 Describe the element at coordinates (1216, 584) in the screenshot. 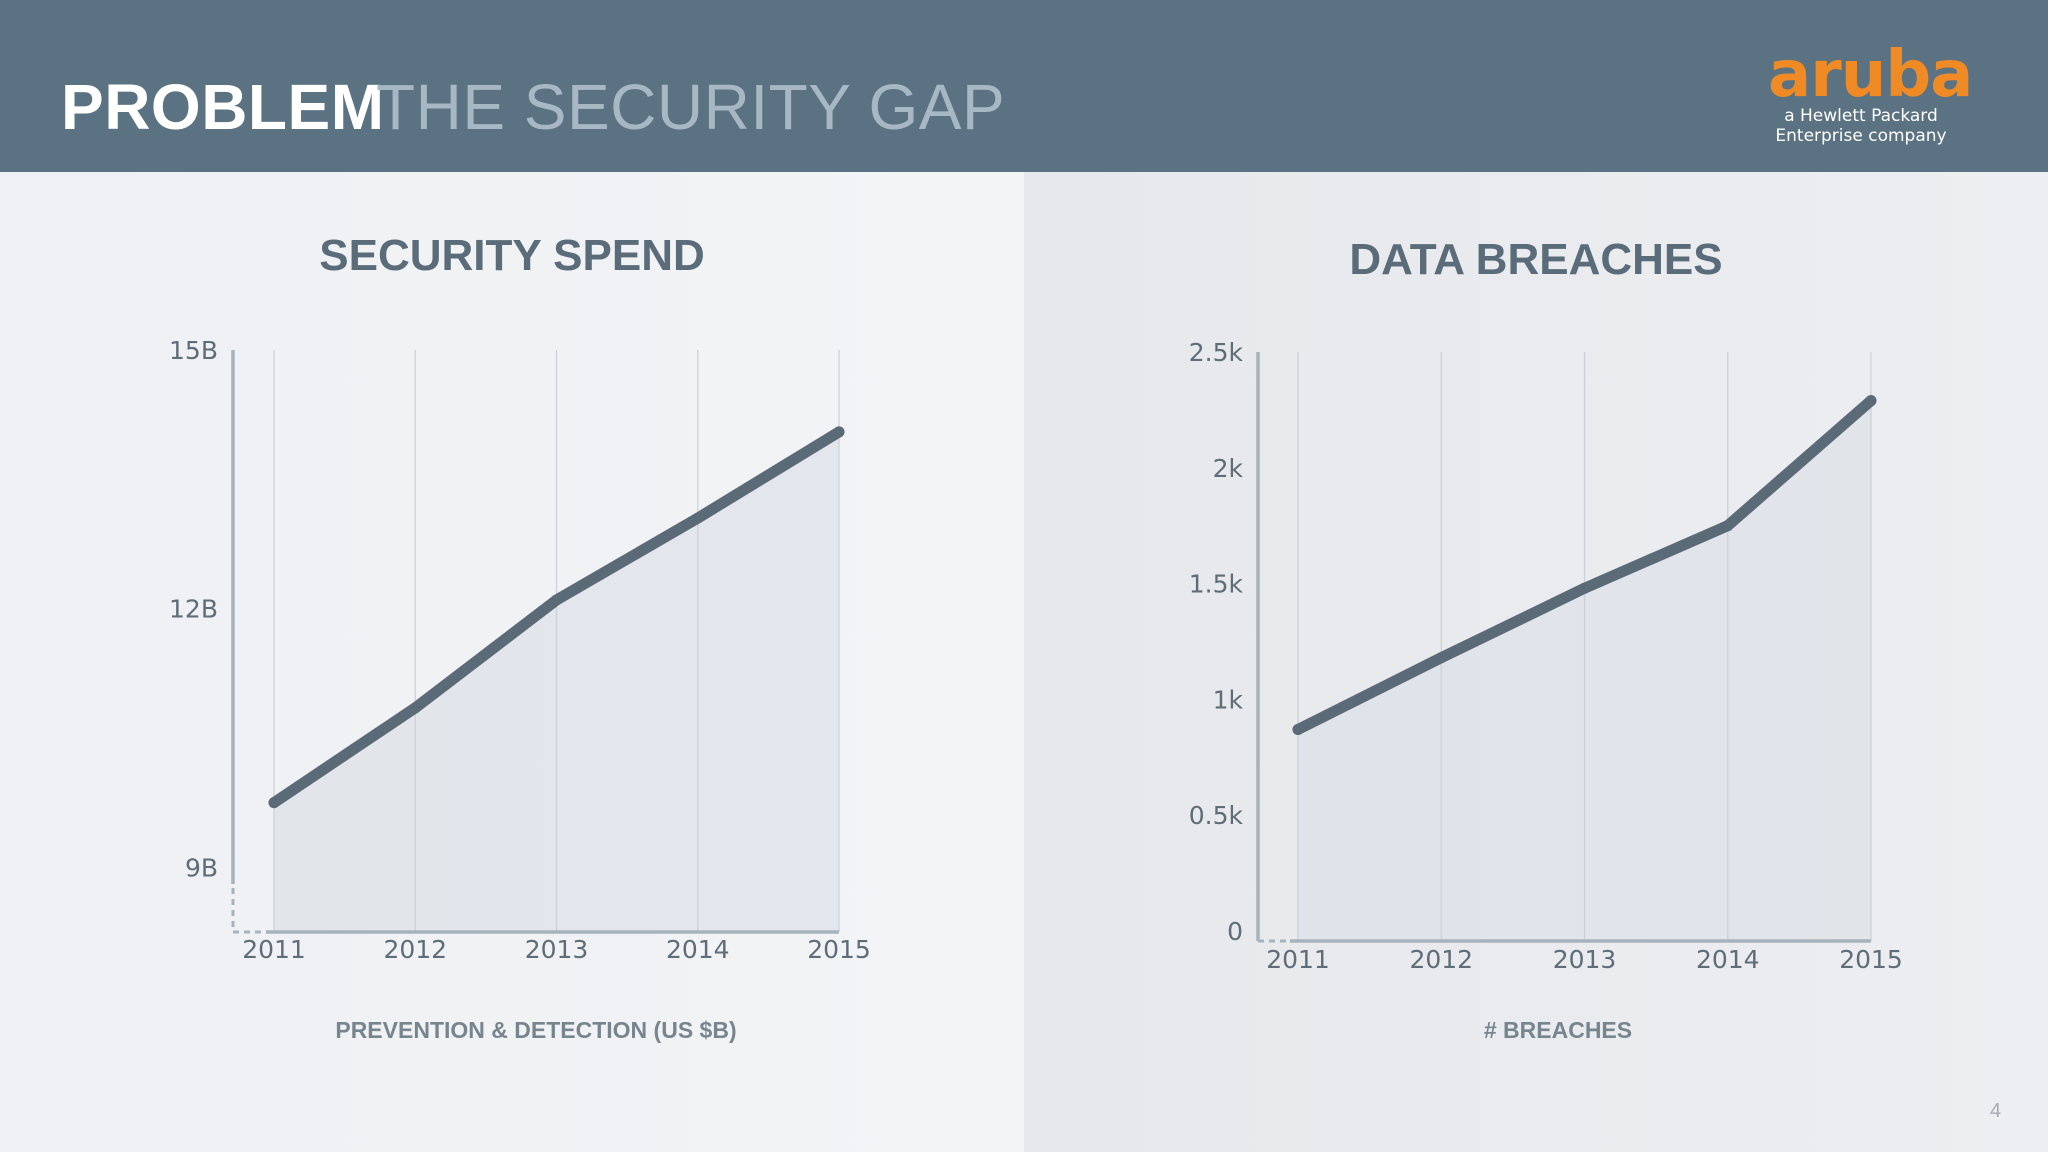

I see `y-tick-label: 1.5k` at that location.